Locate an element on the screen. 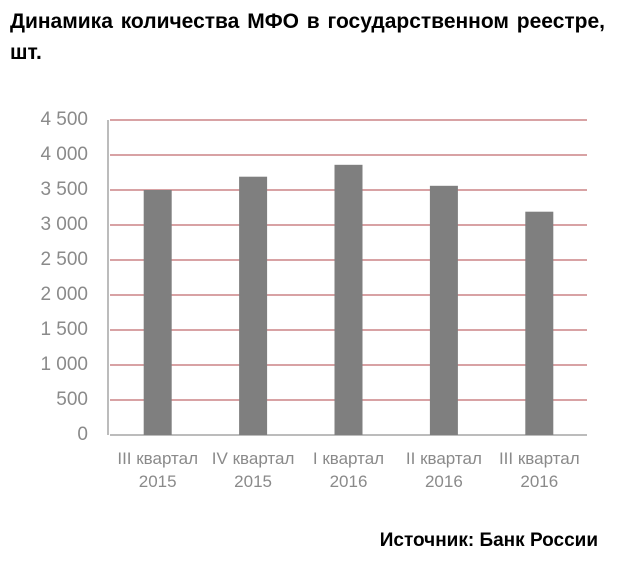  x-tick-label: III квартал 2015 is located at coordinates (158, 470).